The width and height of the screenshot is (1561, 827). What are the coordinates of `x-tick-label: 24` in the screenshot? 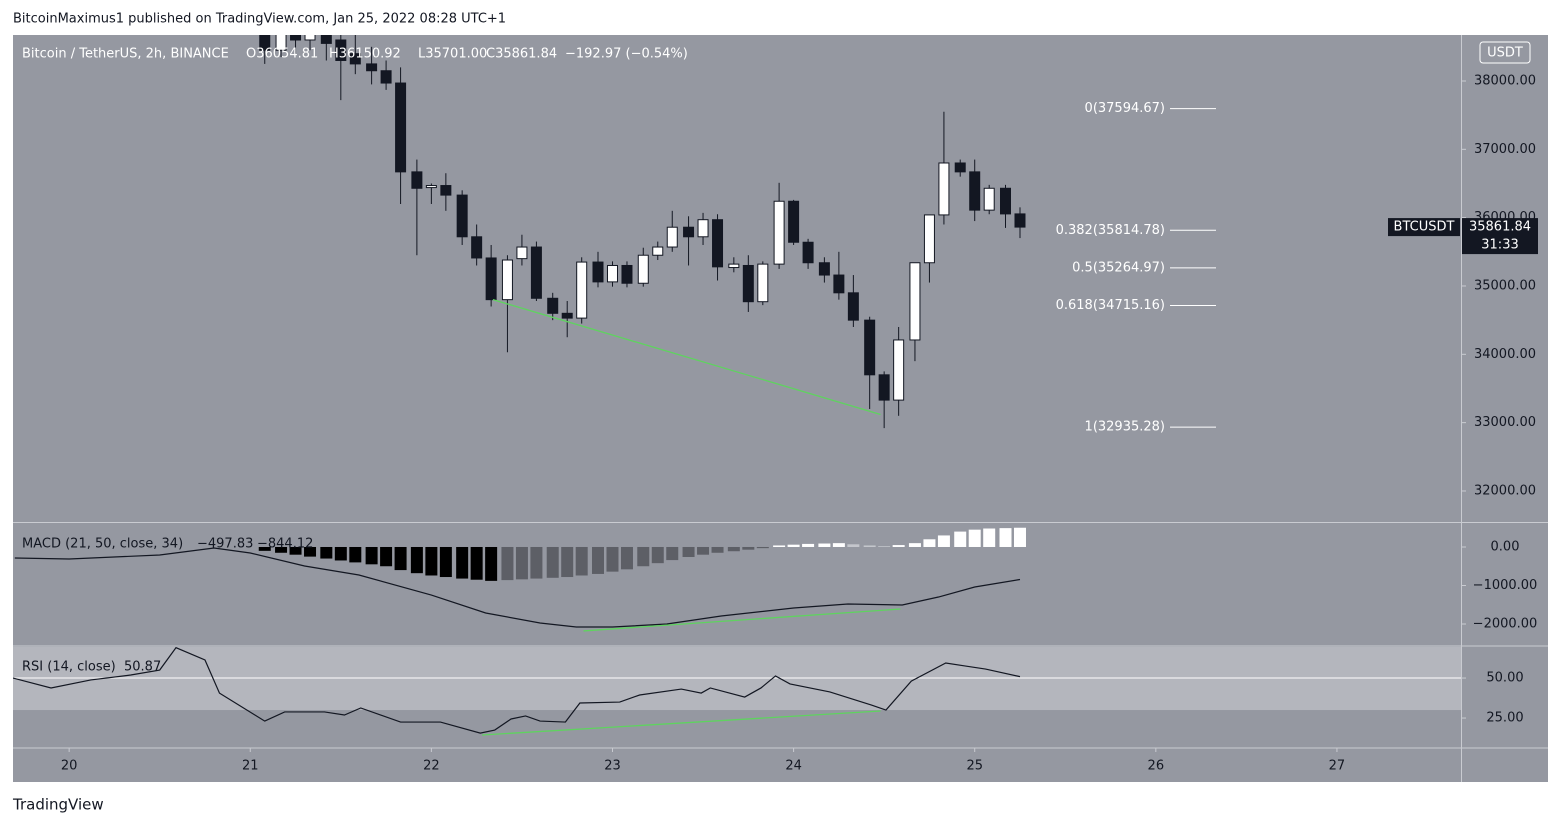 It's located at (793, 766).